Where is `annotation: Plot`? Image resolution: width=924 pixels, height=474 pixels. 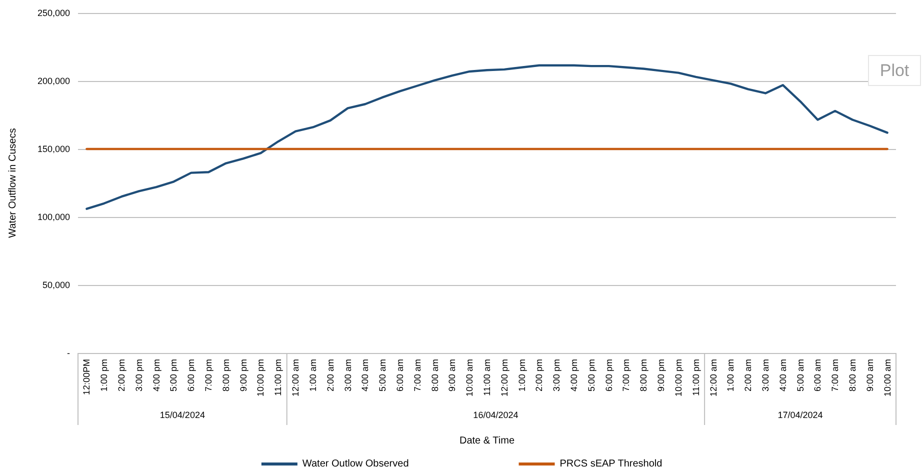
annotation: Plot is located at coordinates (895, 70).